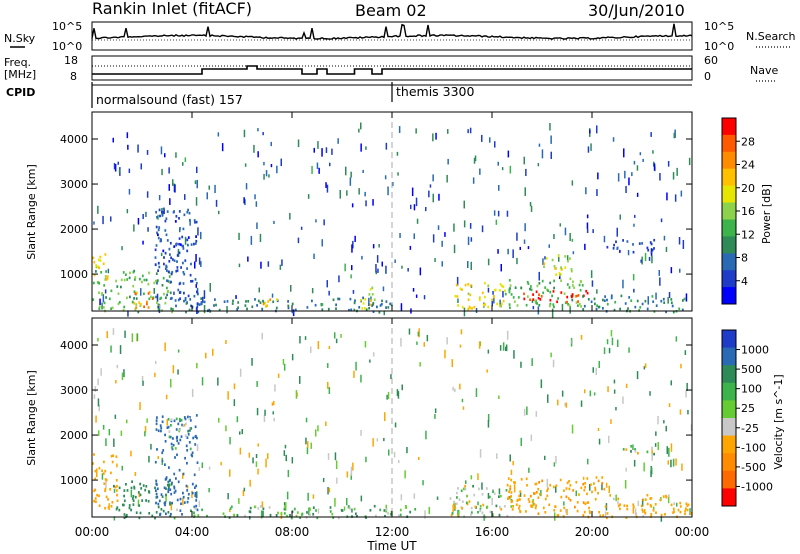 Image resolution: width=800 pixels, height=554 pixels. I want to click on date-title: 30/Jun/2010, so click(636, 10).